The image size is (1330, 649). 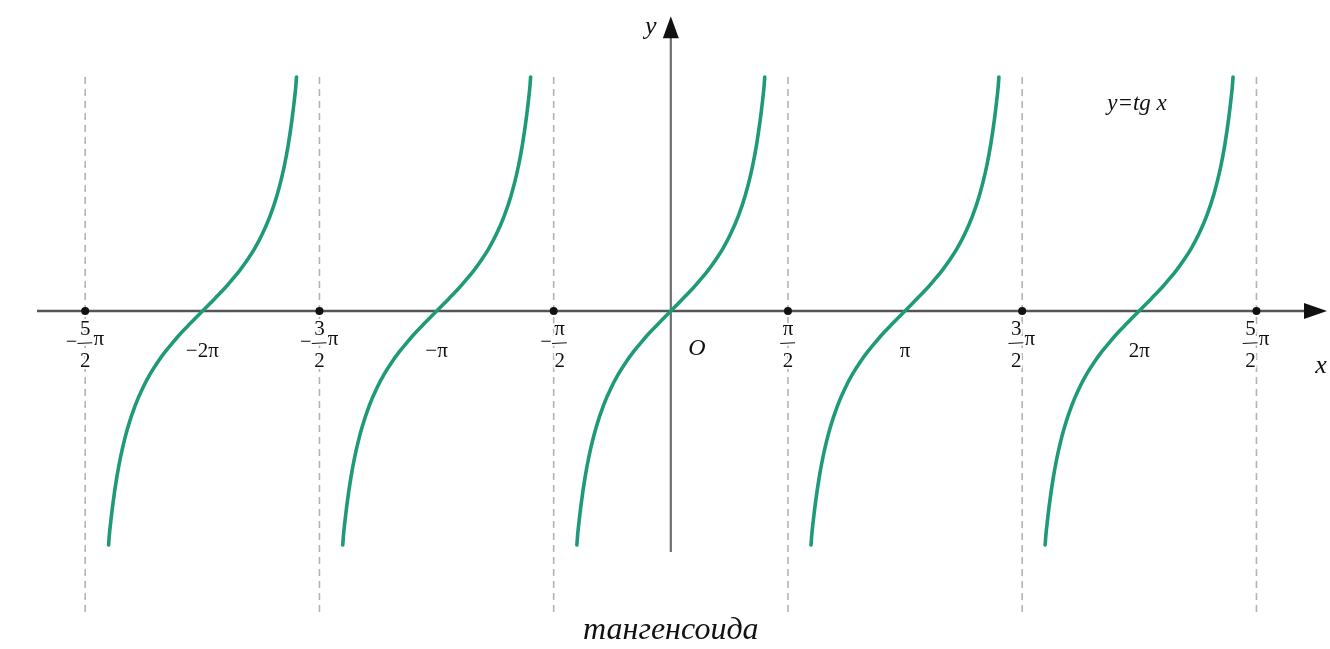 I want to click on annotation: O, so click(x=697, y=347).